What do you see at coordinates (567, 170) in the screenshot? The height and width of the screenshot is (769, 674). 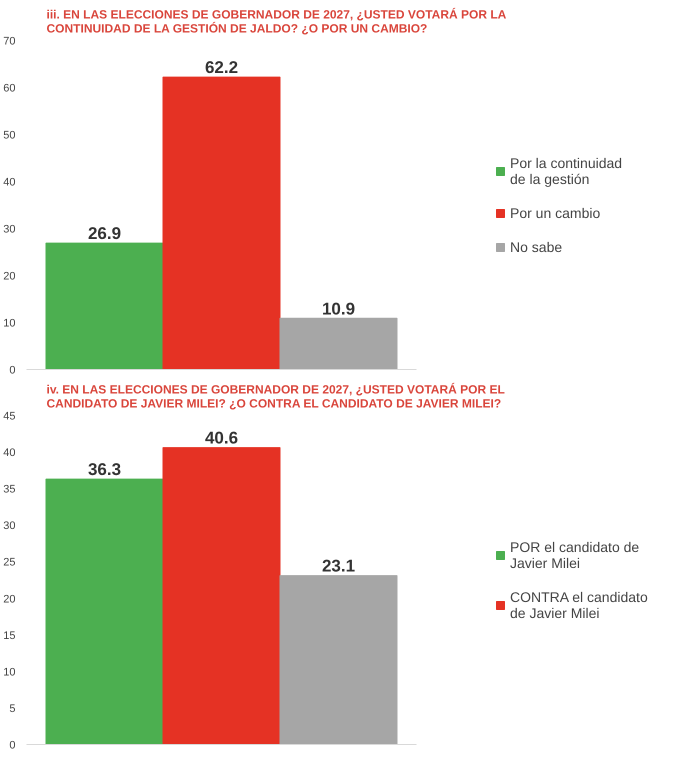 I see `legend-label: Por la continuidad de la gestión` at bounding box center [567, 170].